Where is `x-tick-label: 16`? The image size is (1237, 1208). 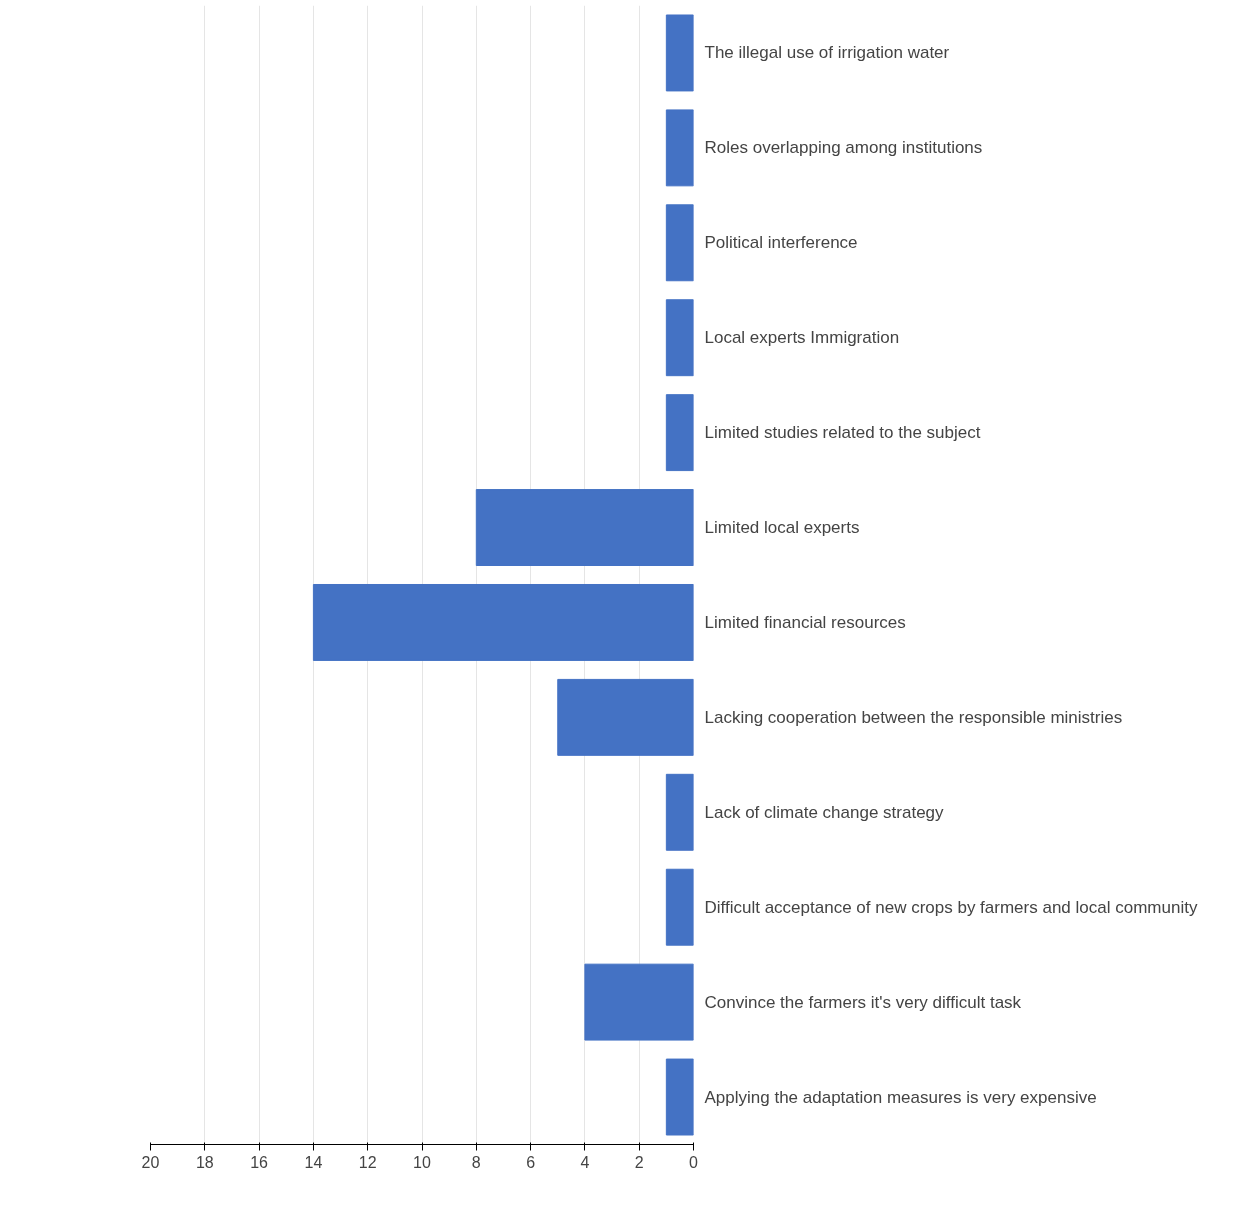
x-tick-label: 16 is located at coordinates (259, 1162).